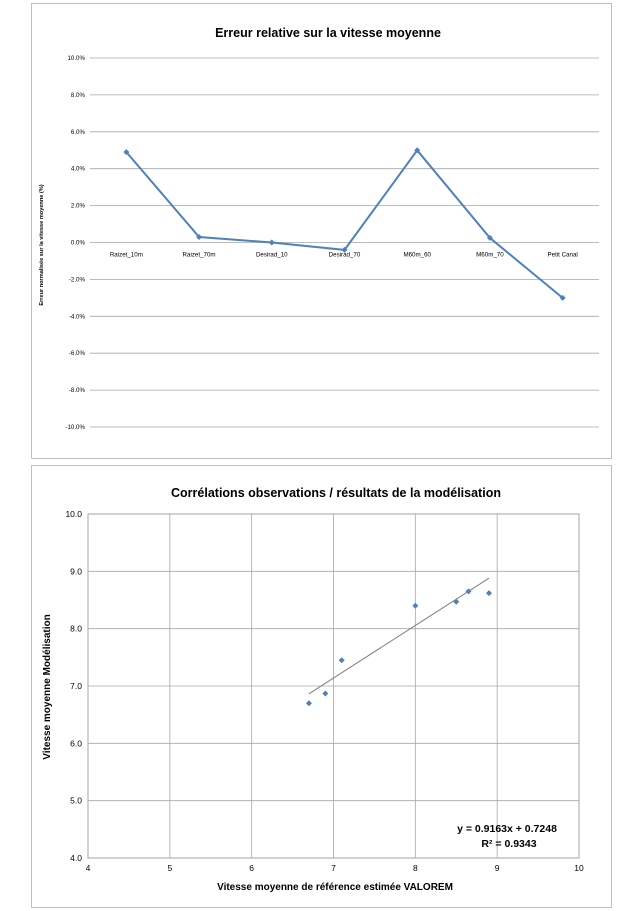  I want to click on y-tick-label: 8.0%, so click(78, 95).